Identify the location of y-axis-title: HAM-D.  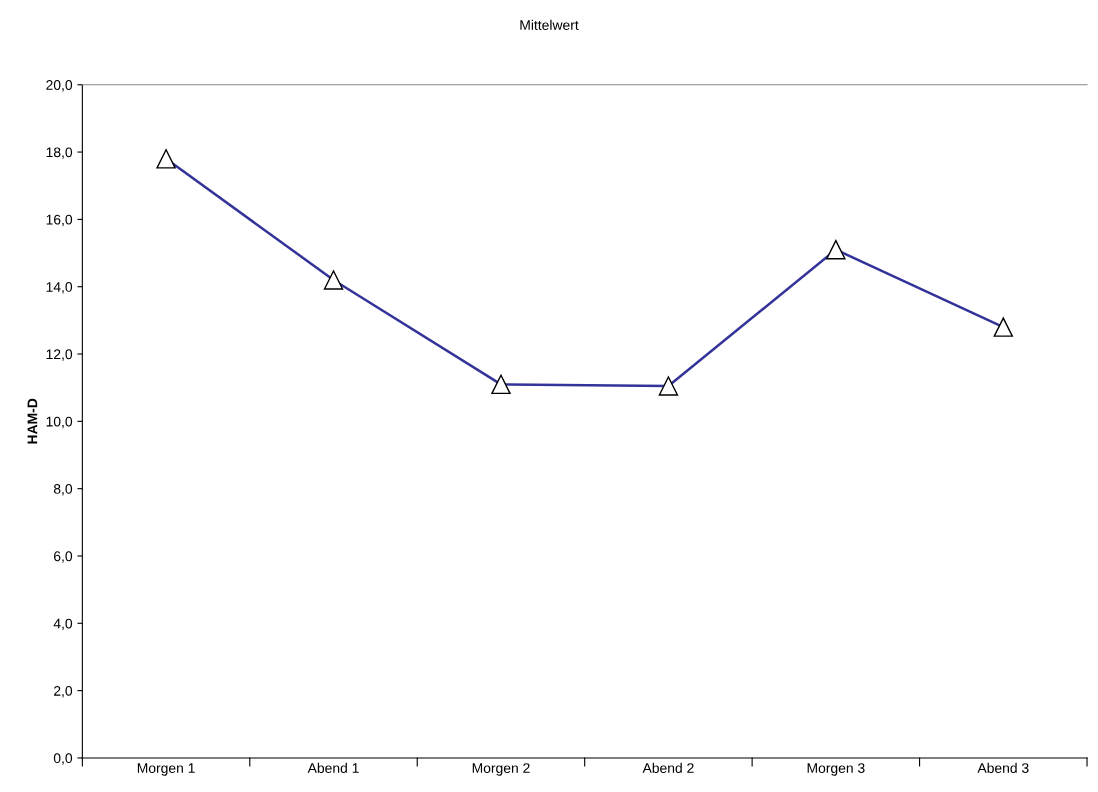
(32, 421).